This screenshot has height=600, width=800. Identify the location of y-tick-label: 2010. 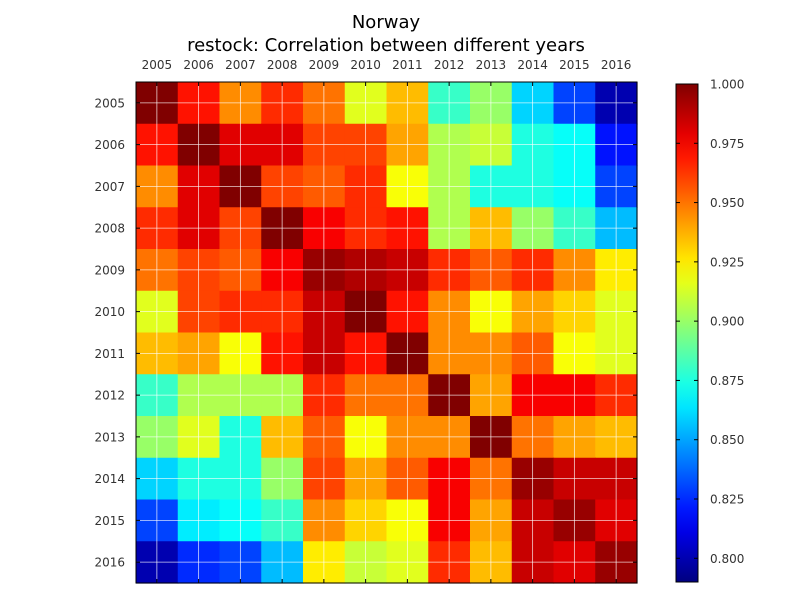
(109, 312).